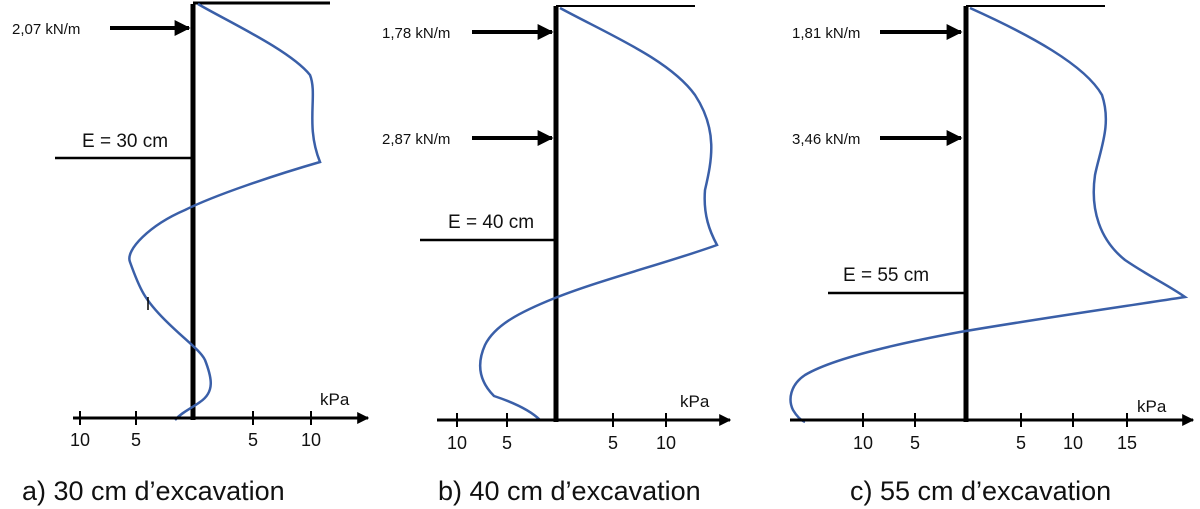 The image size is (1200, 509). I want to click on tick-label: 15, so click(1127, 443).